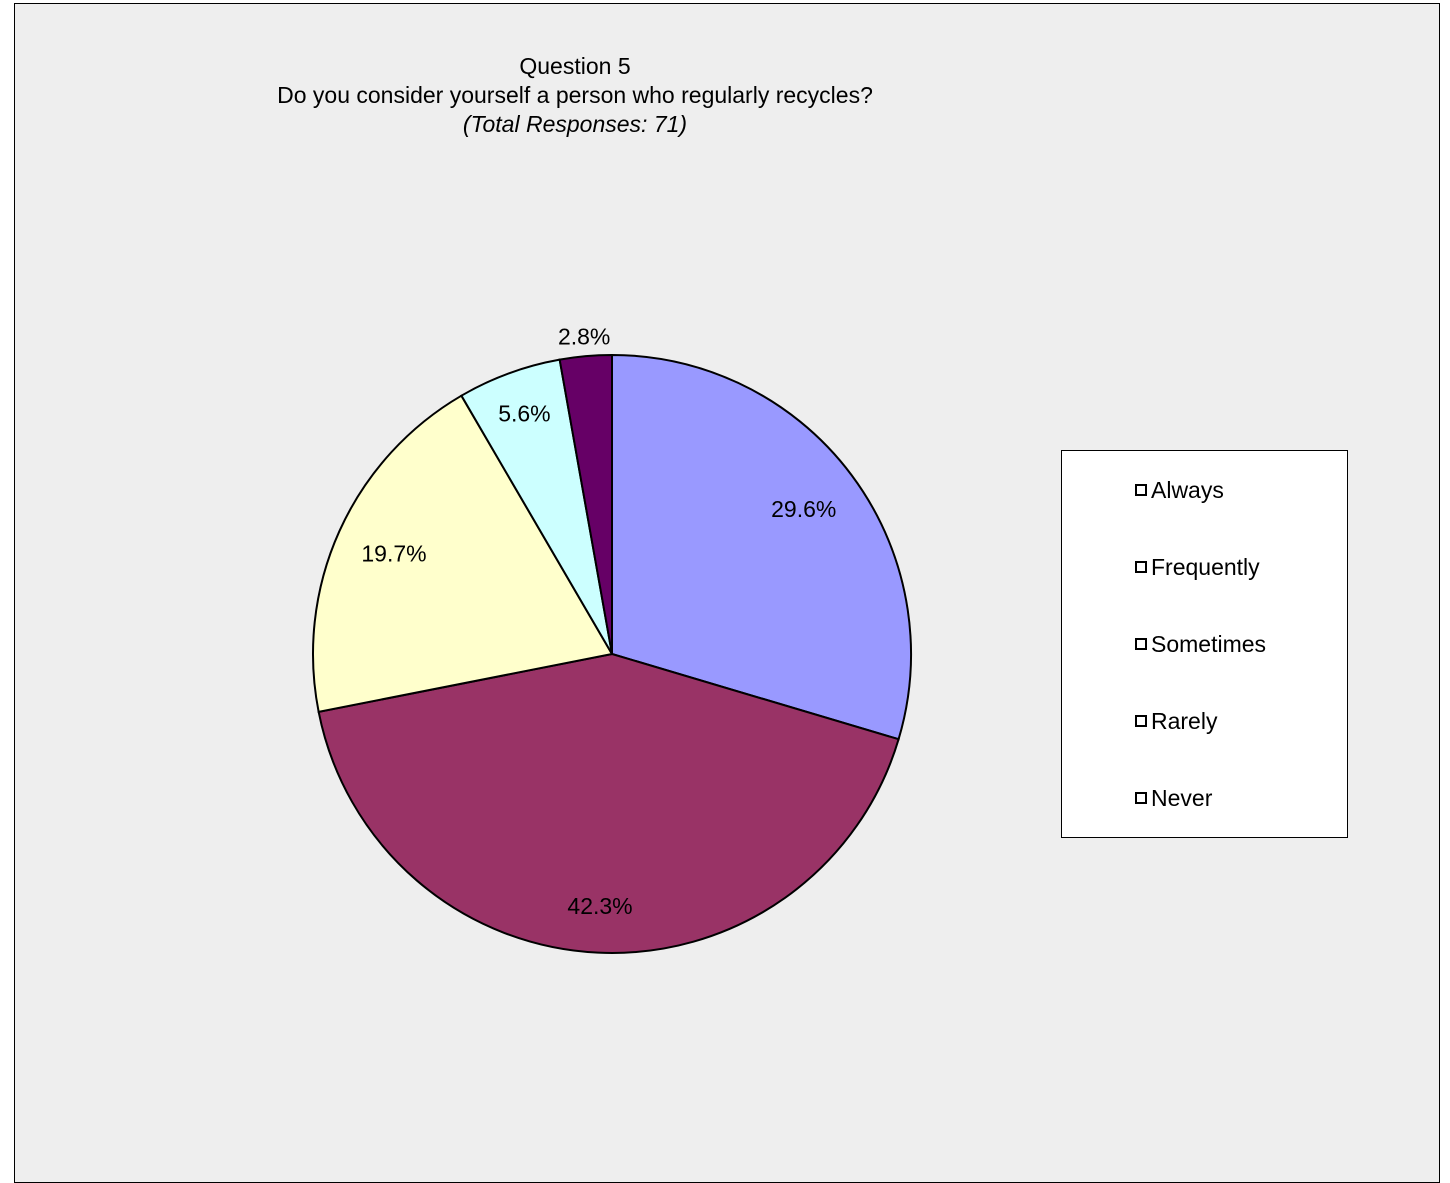  I want to click on legend-label: Rarely, so click(1184, 720).